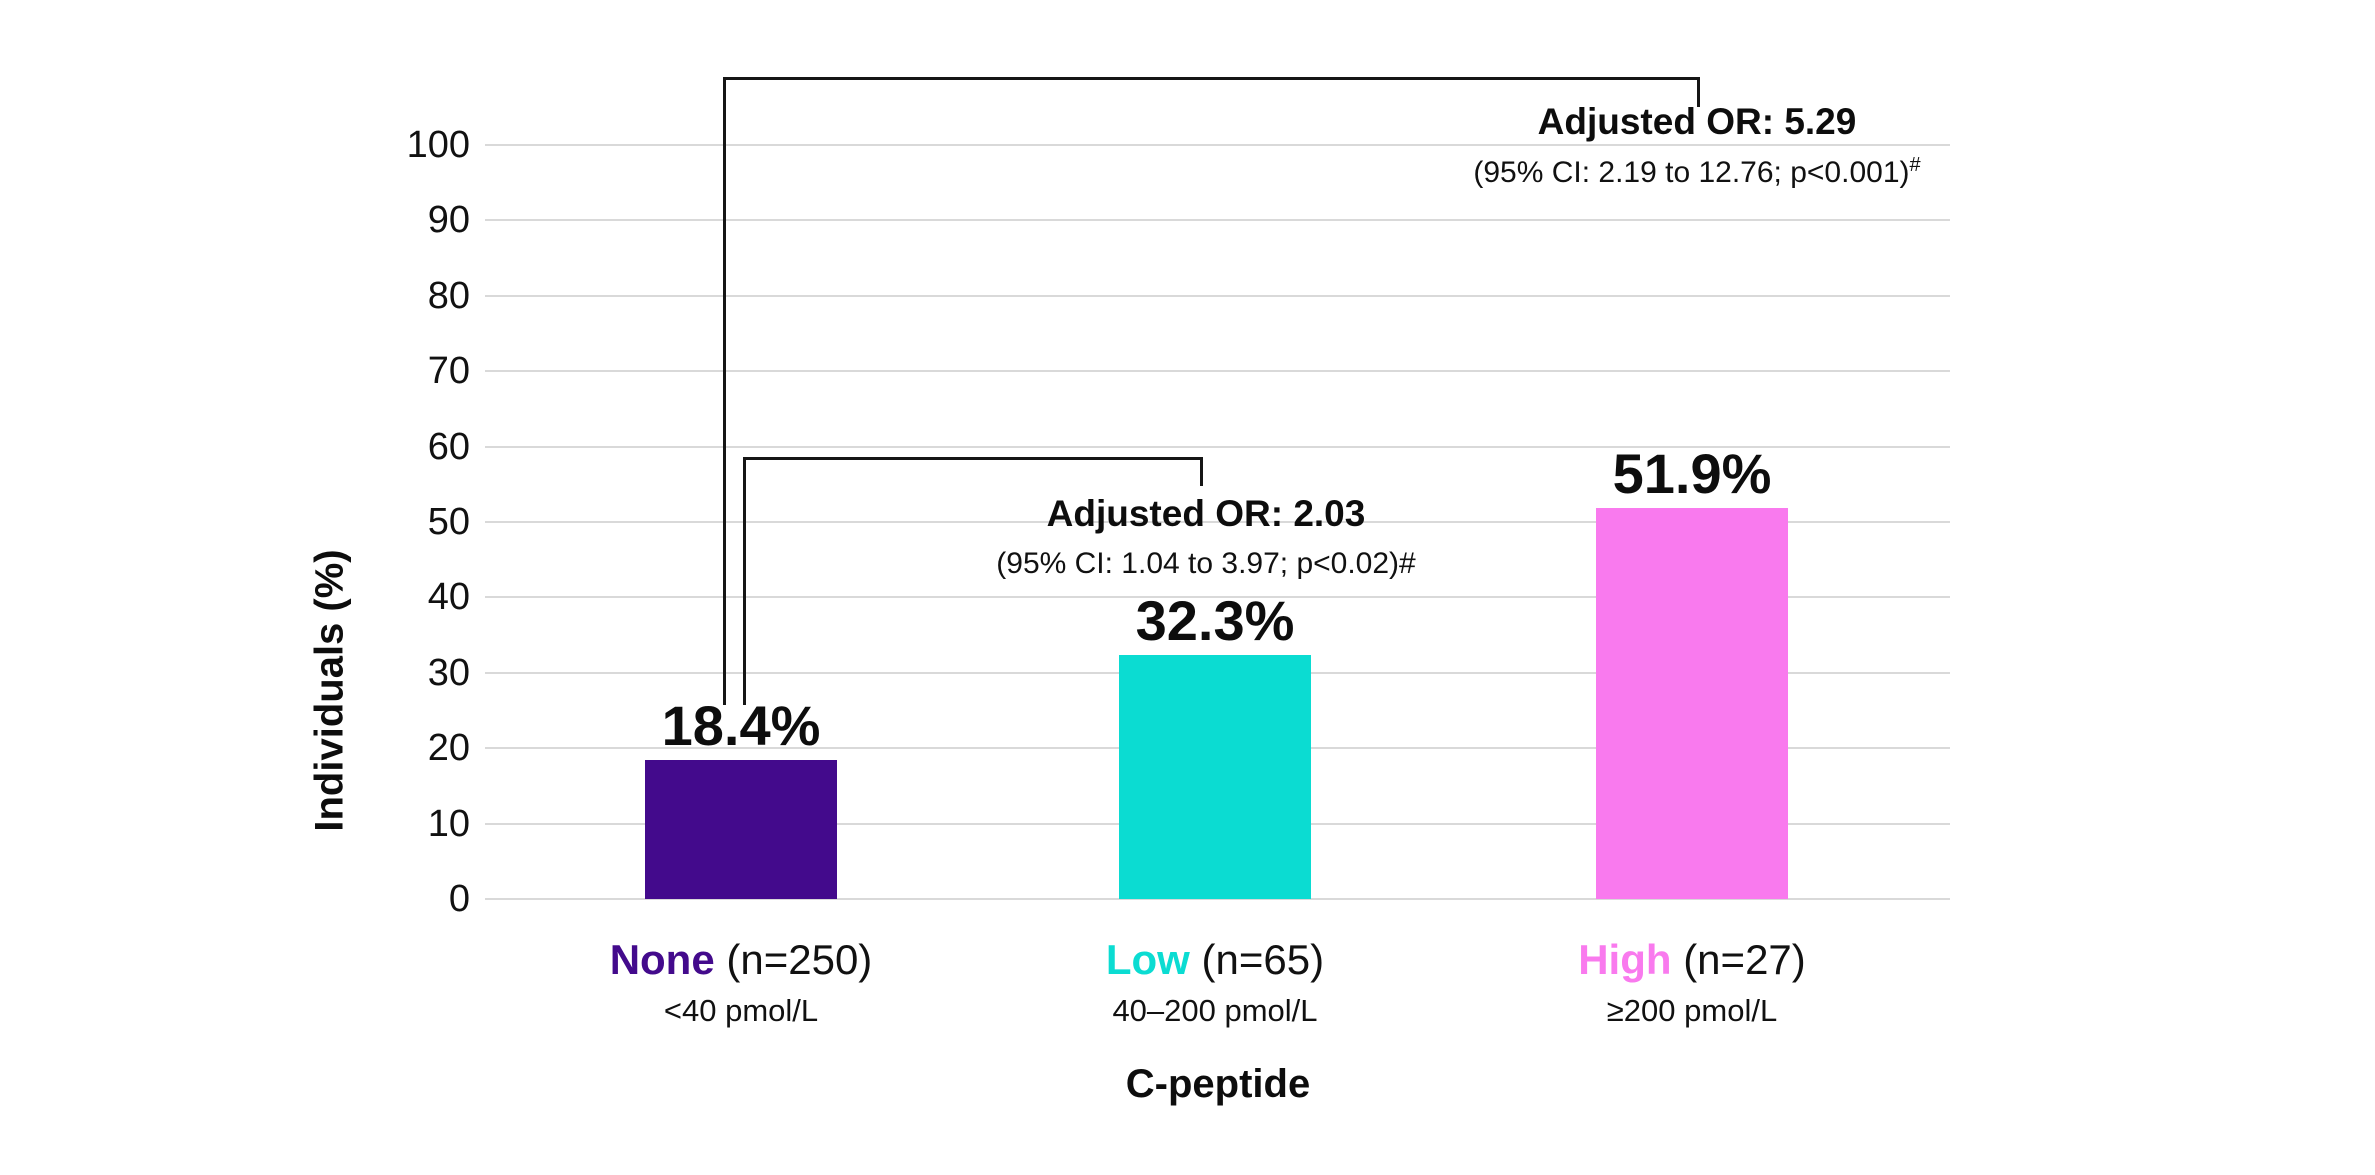 This screenshot has height=1175, width=2375. I want to click on x-axis-title: C-peptide, so click(1218, 1084).